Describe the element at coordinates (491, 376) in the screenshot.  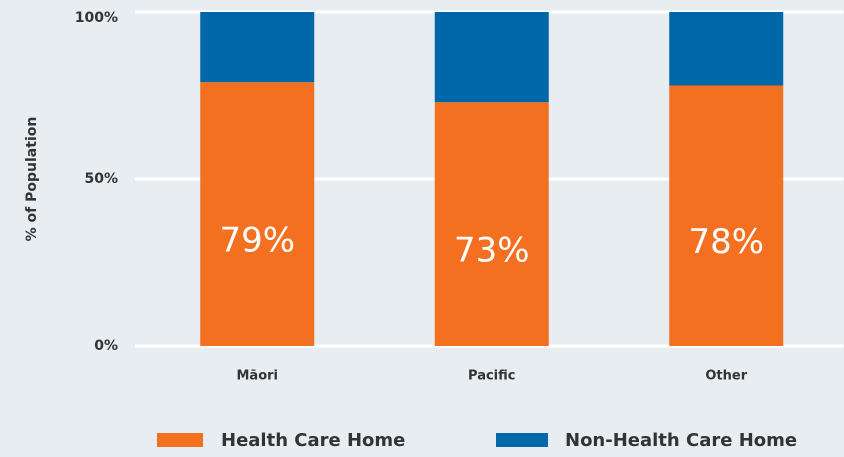
I see `x-tick-label: Pacific` at that location.